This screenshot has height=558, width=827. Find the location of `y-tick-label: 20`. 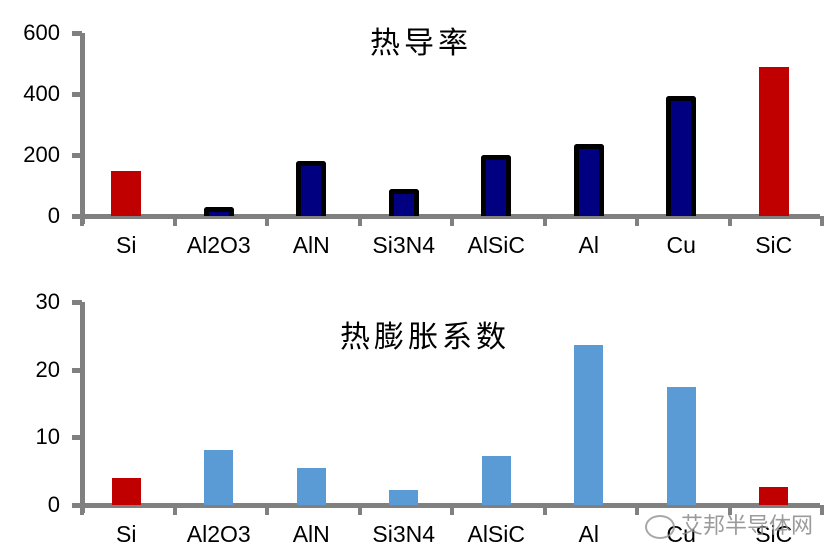

y-tick-label: 20 is located at coordinates (47, 369).